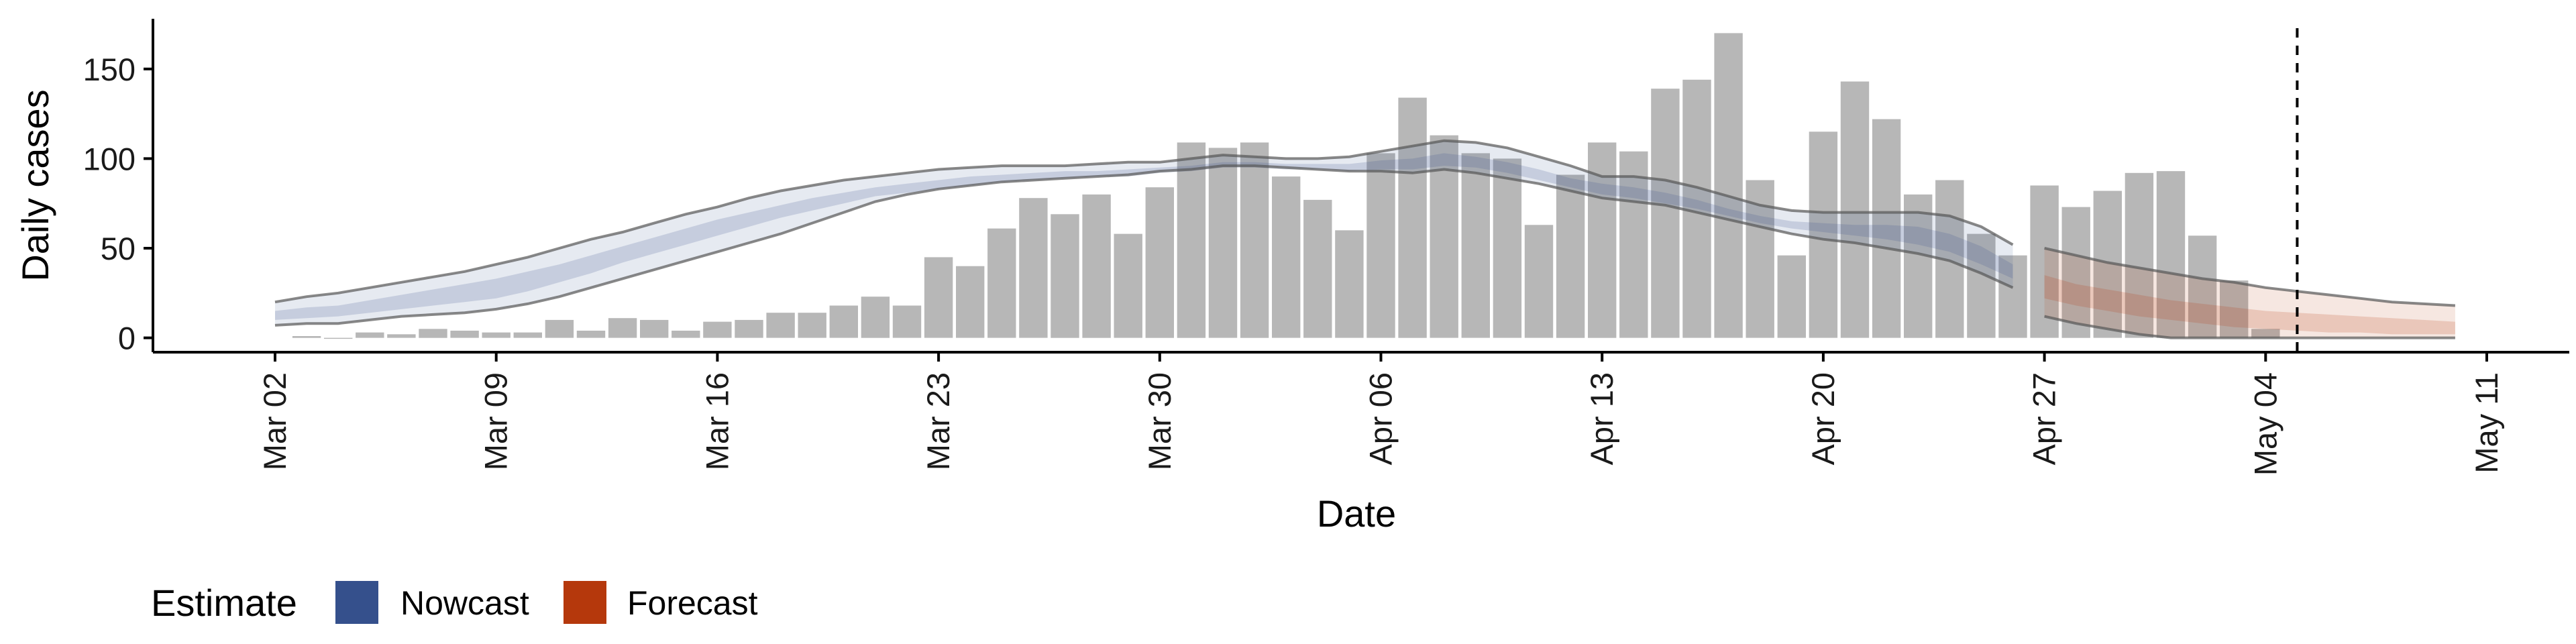  What do you see at coordinates (1601, 418) in the screenshot?
I see `x-tick-label: Apr 13` at bounding box center [1601, 418].